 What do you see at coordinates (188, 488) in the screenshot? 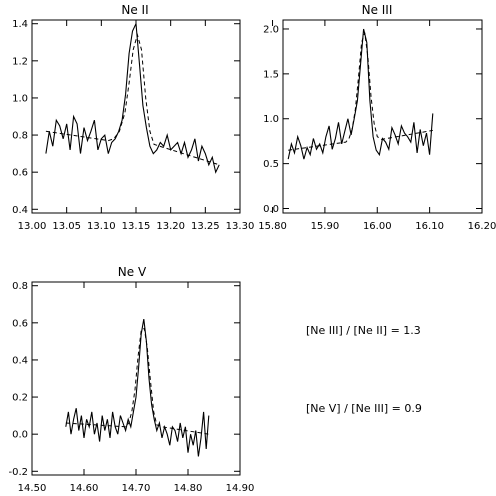
I see `x-tick-label: 14.80` at bounding box center [188, 488].